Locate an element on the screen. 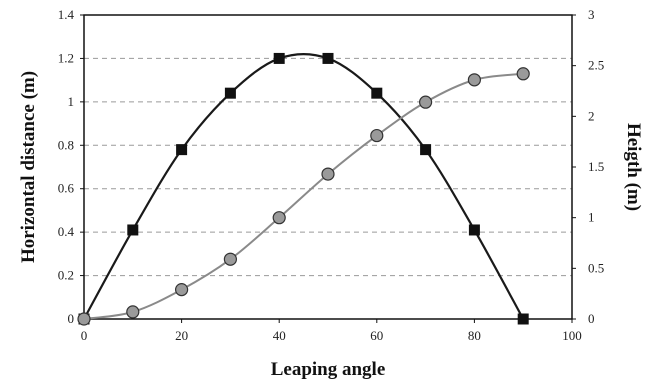 This screenshot has width=654, height=384. x-tick-label: 40 is located at coordinates (279, 335).